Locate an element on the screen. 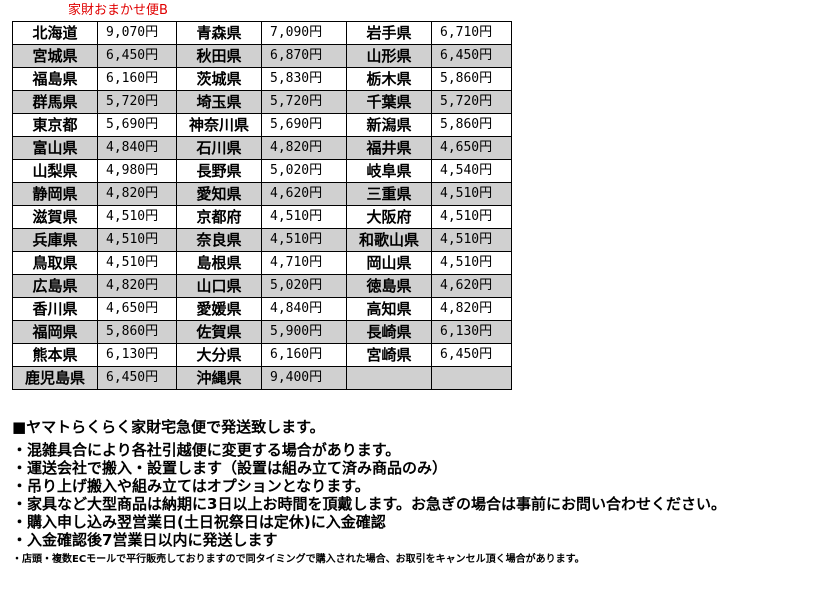 The image size is (822, 595). table-row: 熊本県 6,130円 大分県 6,160円 宮崎県 6,450円 is located at coordinates (262, 355).